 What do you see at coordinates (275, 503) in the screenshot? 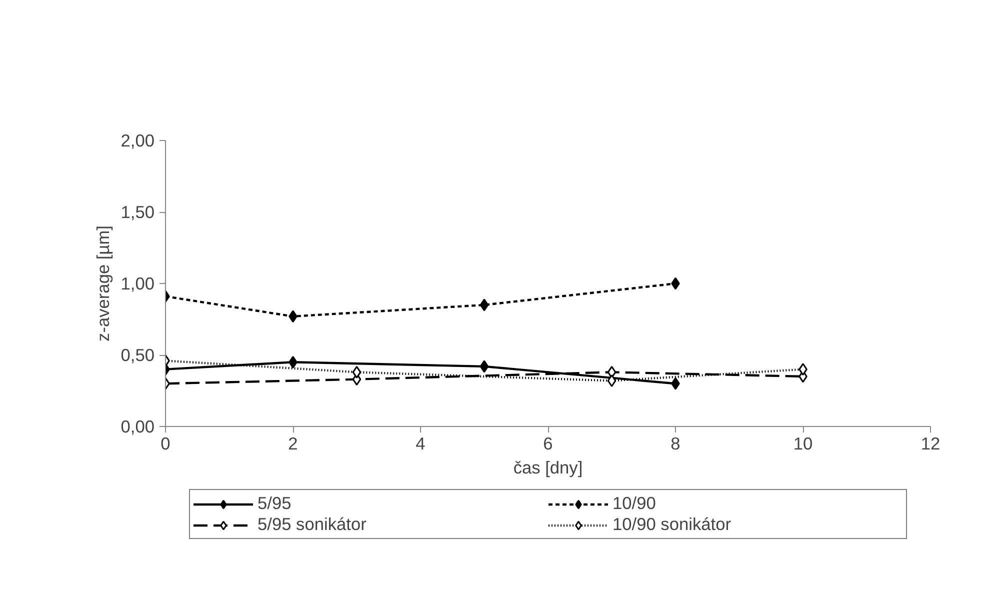
I see `legend-label: 5/95` at bounding box center [275, 503].